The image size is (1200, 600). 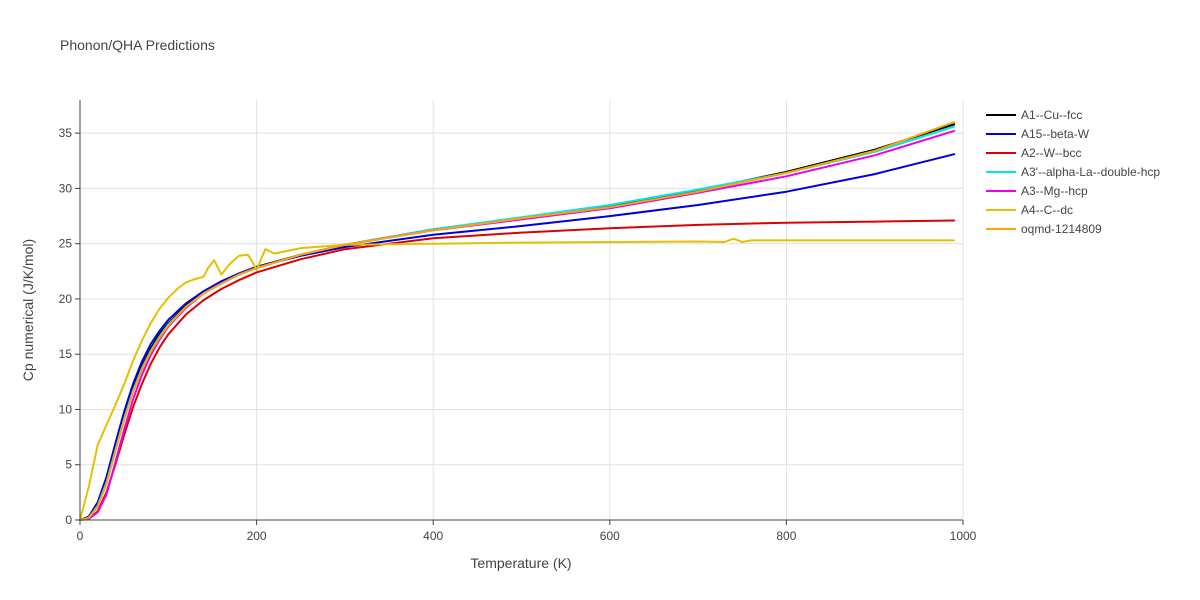 What do you see at coordinates (963, 536) in the screenshot?
I see `x-tick-label: 1000` at bounding box center [963, 536].